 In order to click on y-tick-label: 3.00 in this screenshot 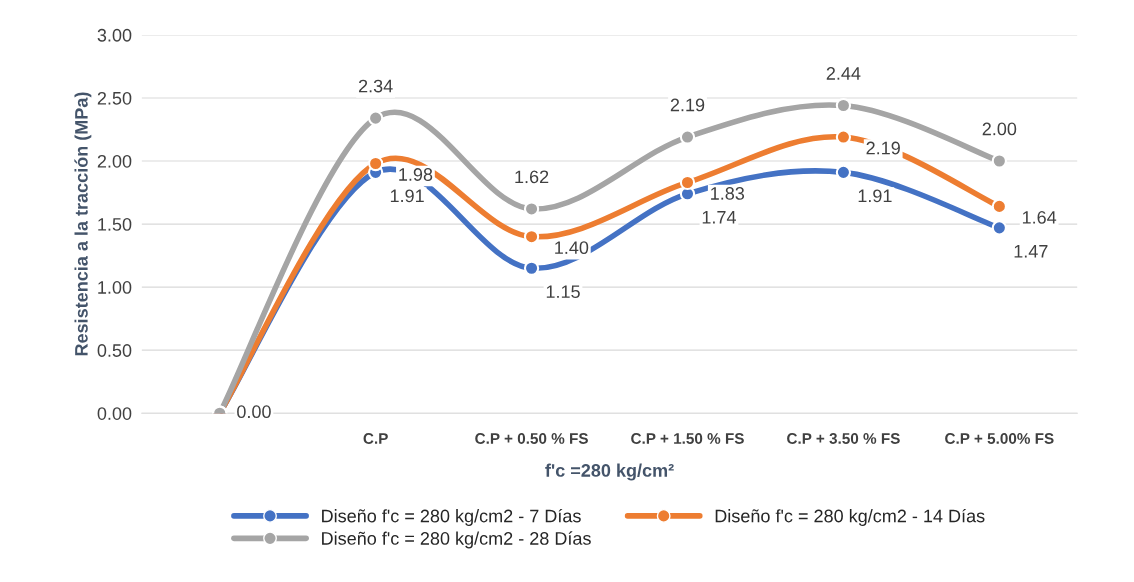, I will do `click(114, 35)`.